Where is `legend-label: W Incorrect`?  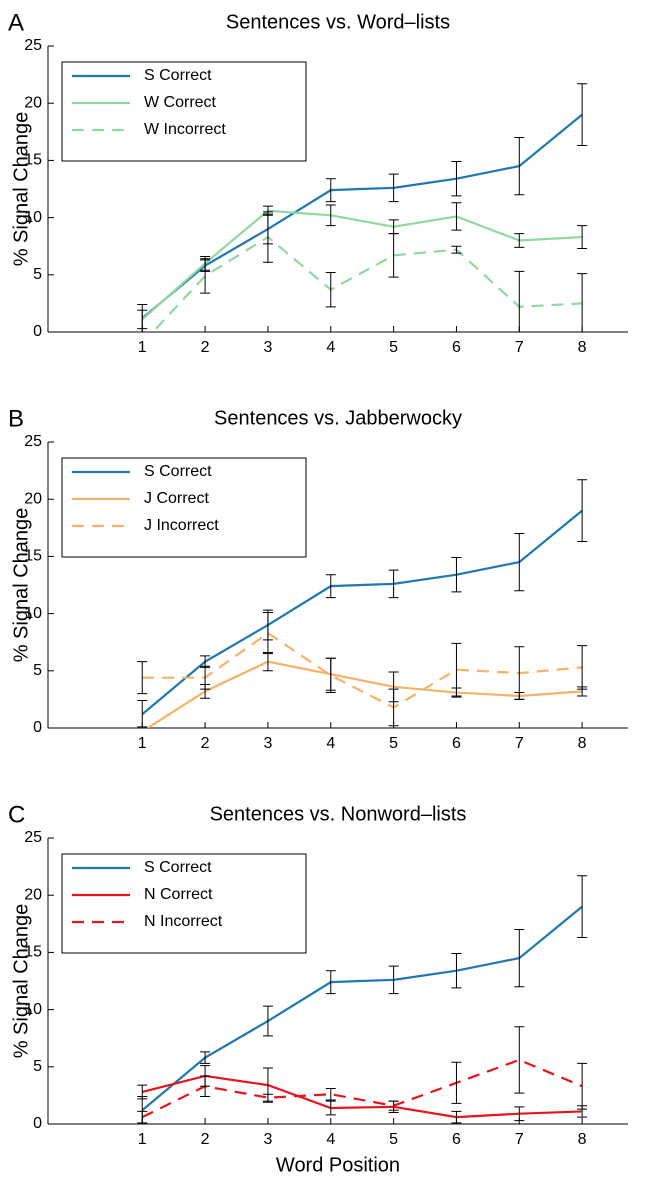 legend-label: W Incorrect is located at coordinates (185, 129).